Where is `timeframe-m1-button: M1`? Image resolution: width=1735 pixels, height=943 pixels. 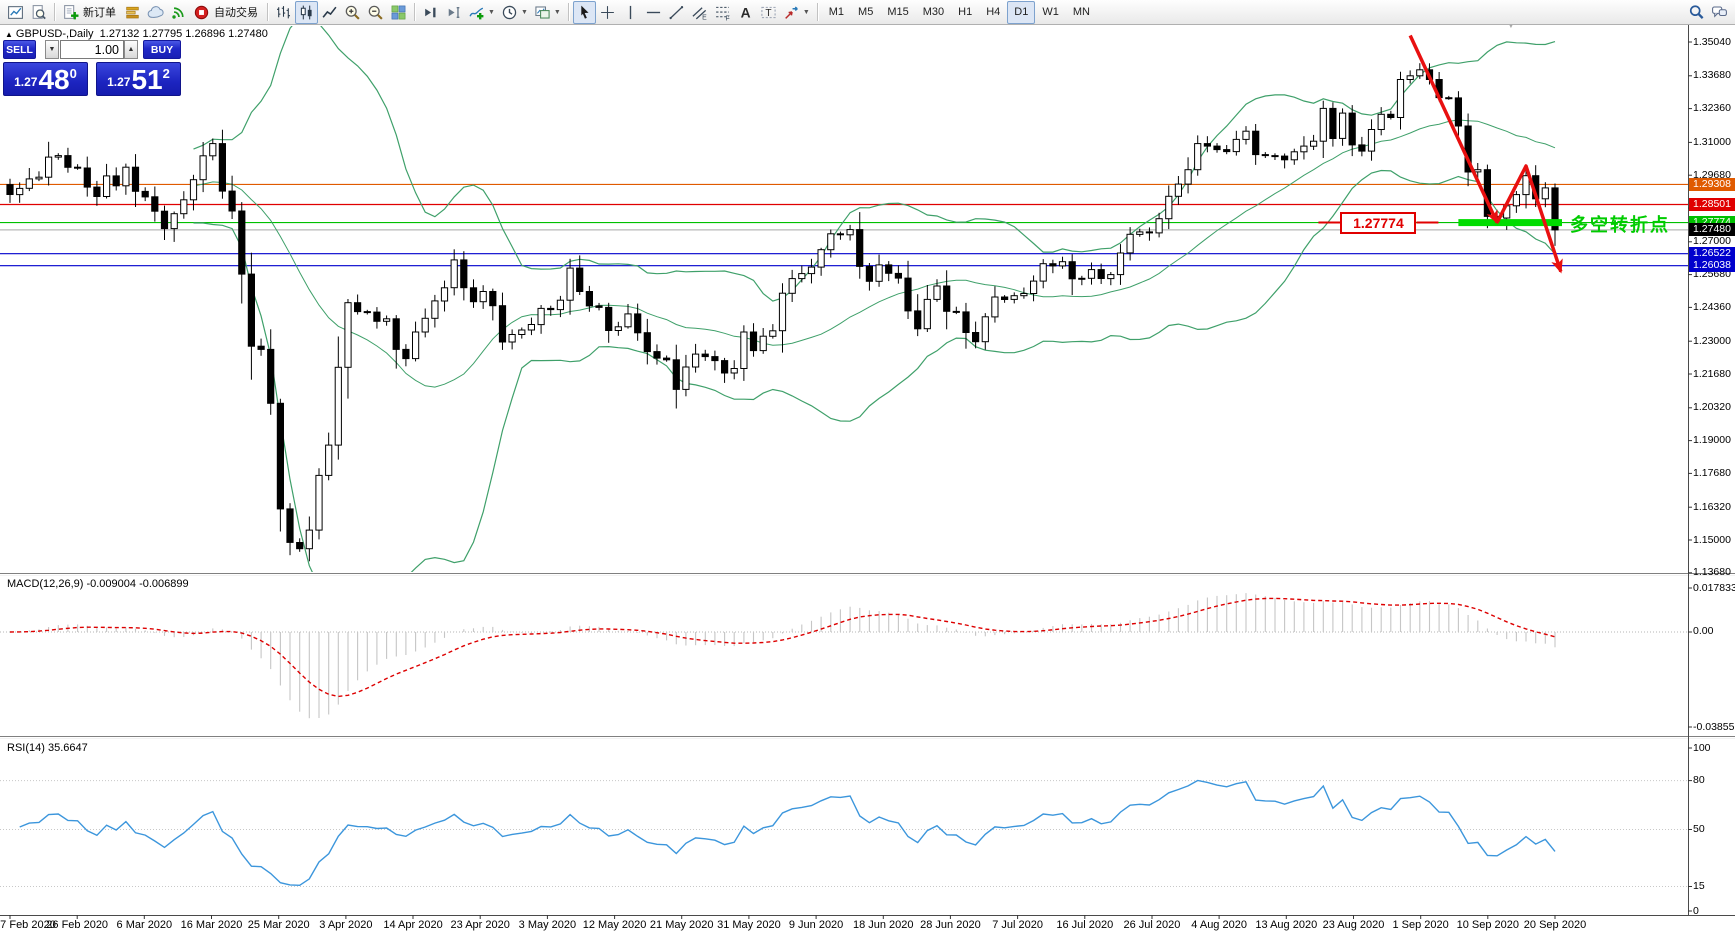 timeframe-m1-button: M1 is located at coordinates (836, 12).